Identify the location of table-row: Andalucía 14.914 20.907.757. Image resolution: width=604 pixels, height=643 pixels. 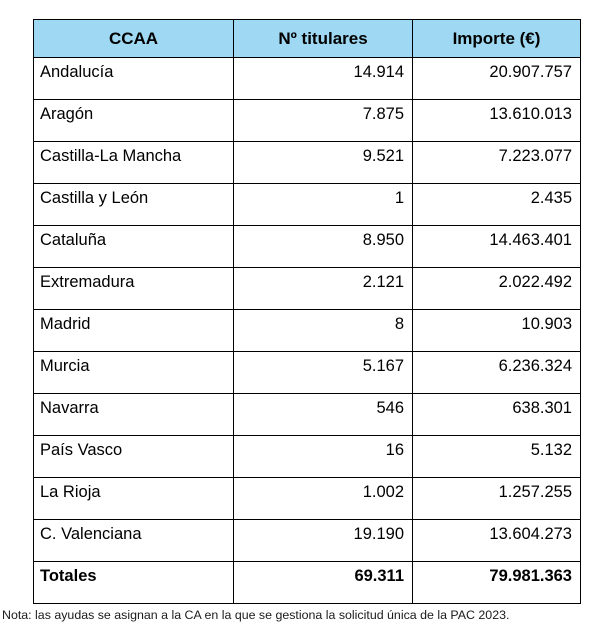
(307, 78).